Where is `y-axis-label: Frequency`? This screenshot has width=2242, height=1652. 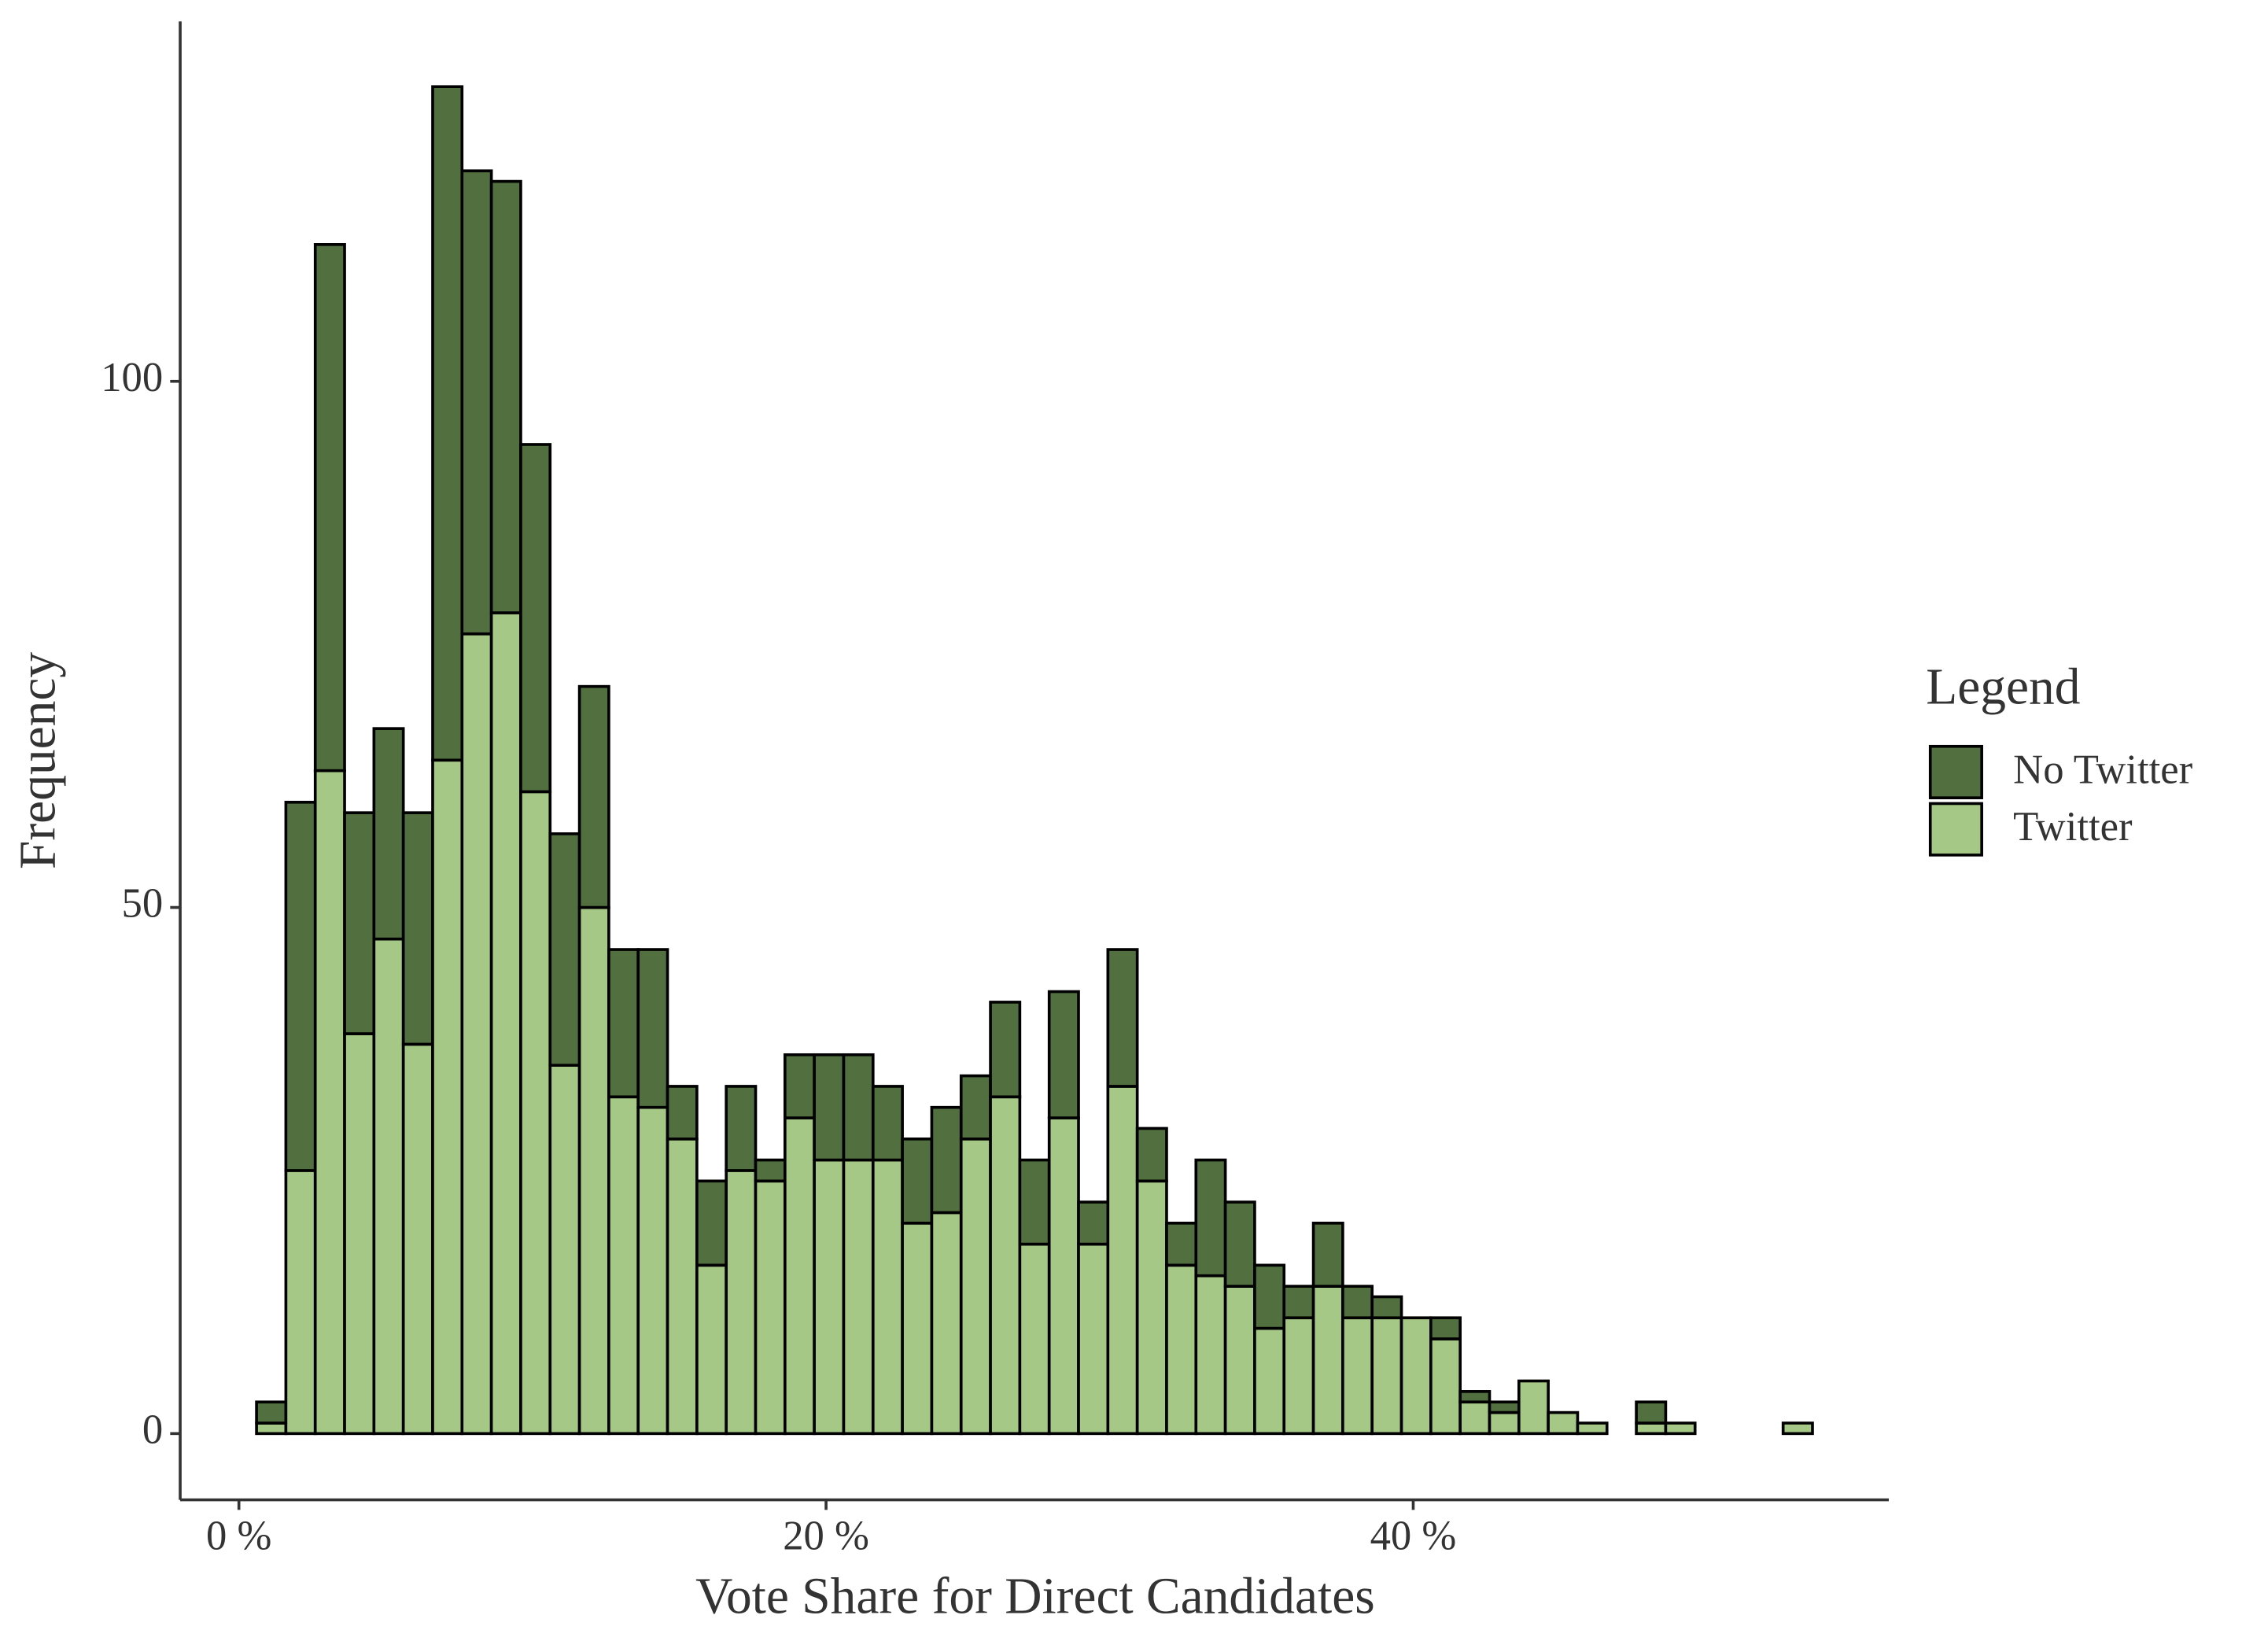 y-axis-label: Frequency is located at coordinates (38, 760).